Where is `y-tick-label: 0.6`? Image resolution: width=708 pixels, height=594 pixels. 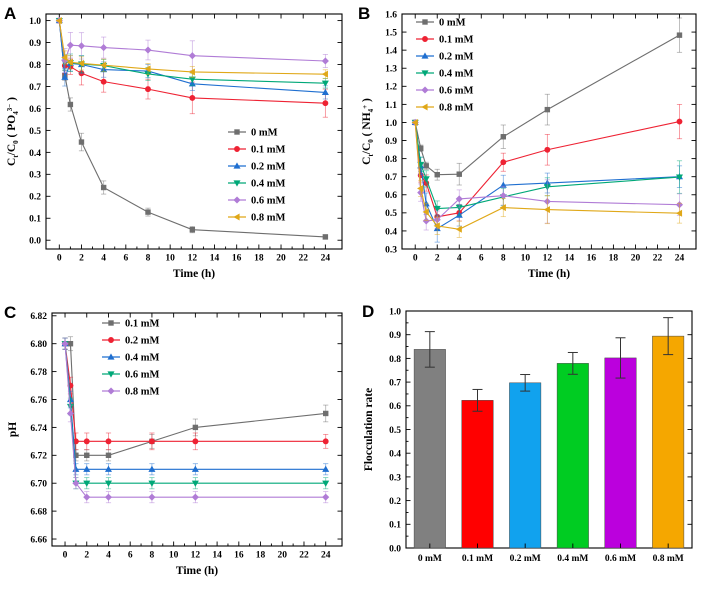
y-tick-label: 0.6 is located at coordinates (391, 196).